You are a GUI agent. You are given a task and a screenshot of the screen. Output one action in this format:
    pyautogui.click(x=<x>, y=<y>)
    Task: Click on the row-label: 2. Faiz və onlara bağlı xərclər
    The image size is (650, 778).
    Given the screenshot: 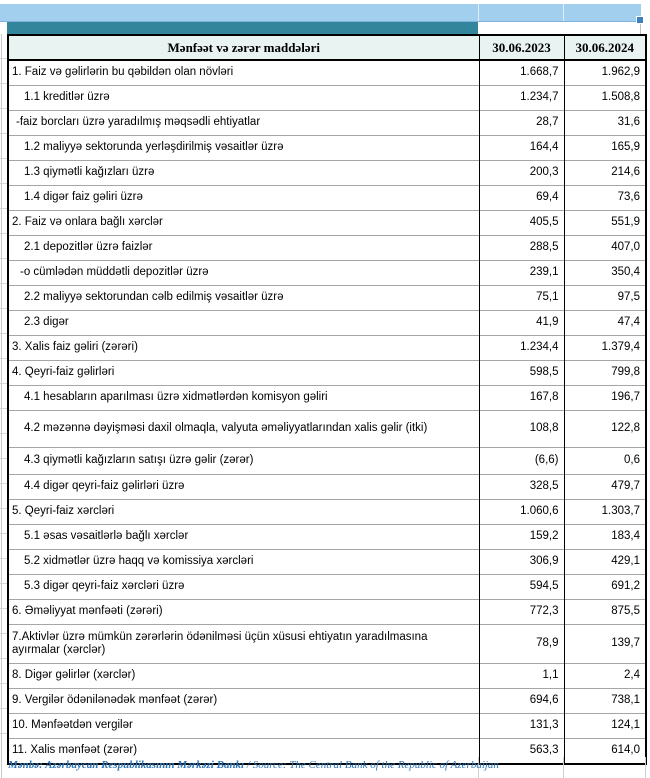 What is the action you would take?
    pyautogui.click(x=243, y=223)
    